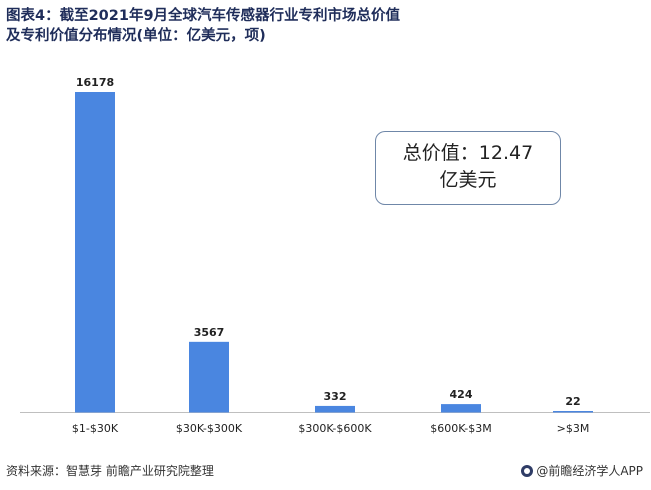  Describe the element at coordinates (589, 471) in the screenshot. I see `brand-text: @前瞻经济学人APP` at that location.